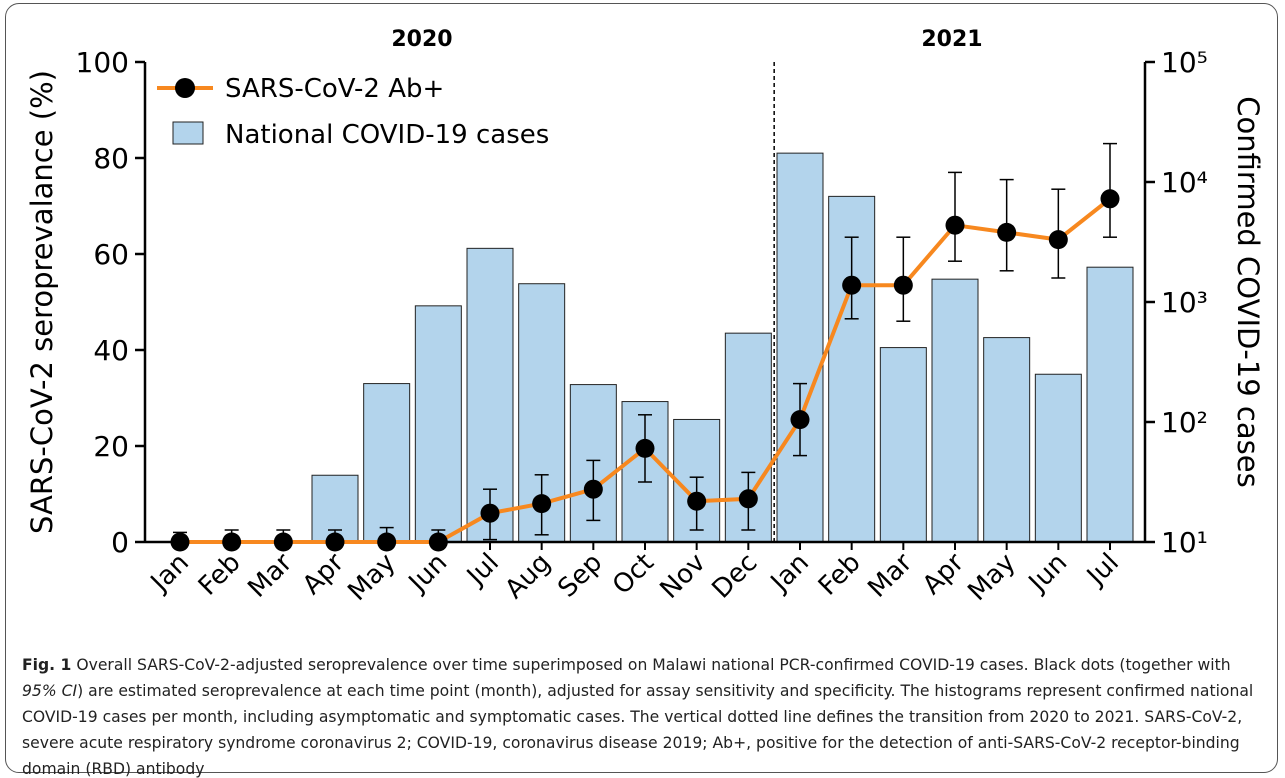 This screenshot has height=778, width=1285. What do you see at coordinates (1184, 422) in the screenshot?
I see `y2-tick-label: 10²` at bounding box center [1184, 422].